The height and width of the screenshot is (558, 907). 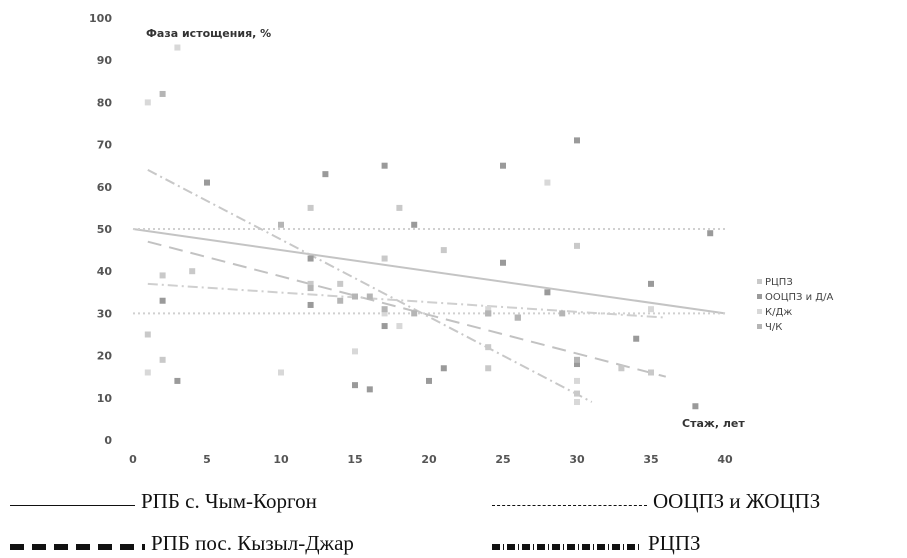 I want to click on x-tick-label: 35, so click(x=650, y=459).